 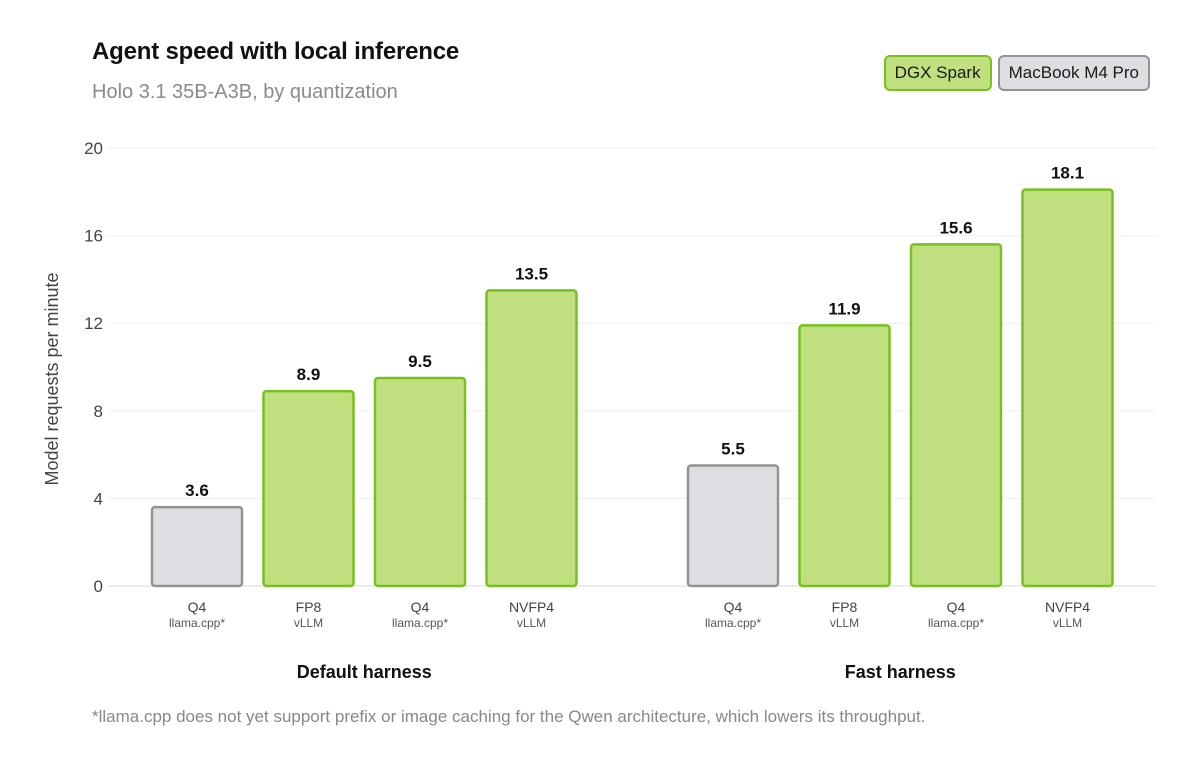 What do you see at coordinates (900, 672) in the screenshot?
I see `group-label: Fast harness` at bounding box center [900, 672].